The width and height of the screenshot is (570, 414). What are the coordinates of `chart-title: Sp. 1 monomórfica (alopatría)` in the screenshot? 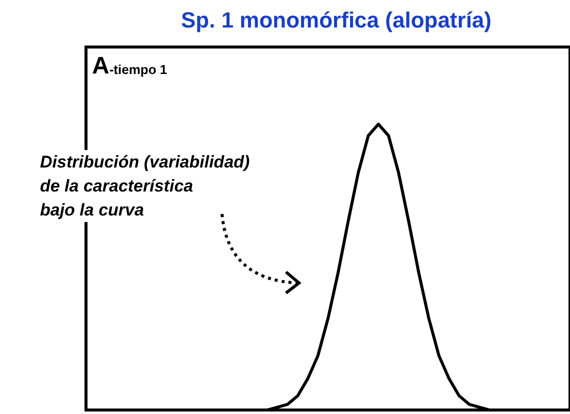 It's located at (336, 20).